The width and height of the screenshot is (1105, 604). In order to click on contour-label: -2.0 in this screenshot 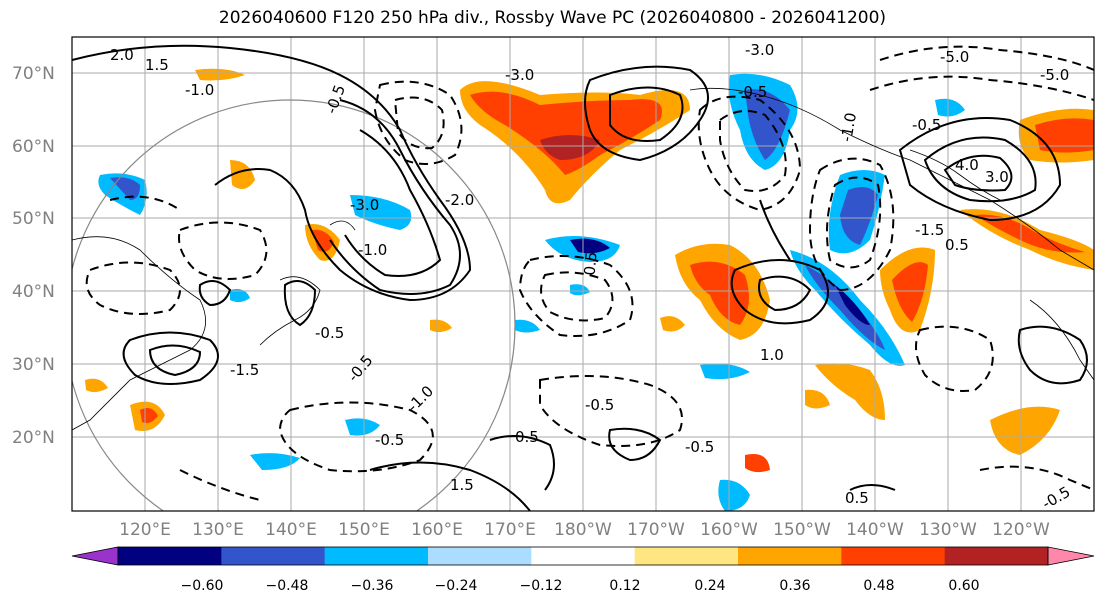, I will do `click(459, 200)`.